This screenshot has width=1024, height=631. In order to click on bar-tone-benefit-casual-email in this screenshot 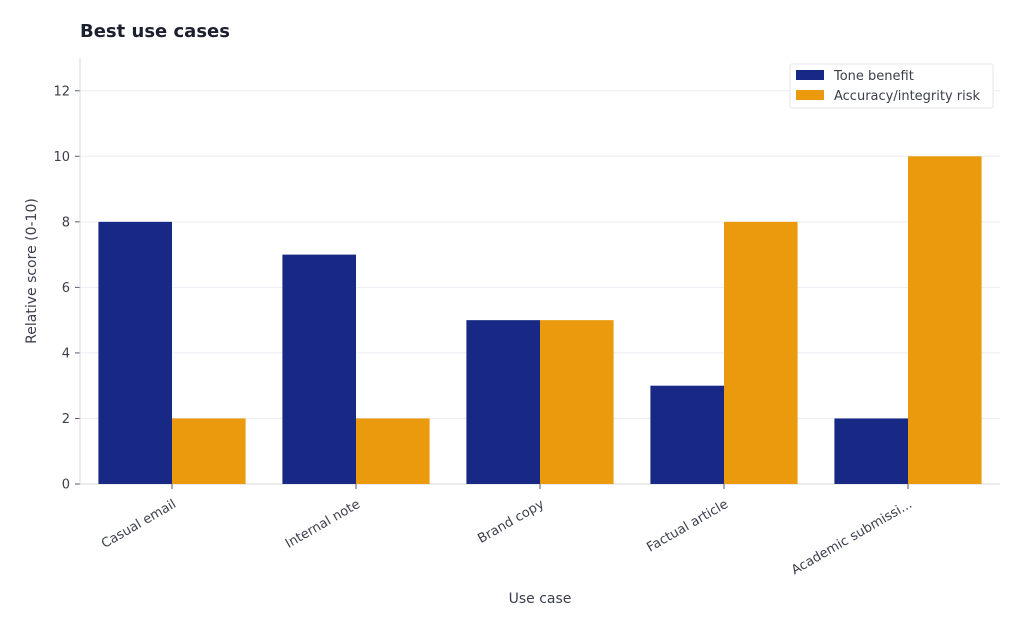, I will do `click(135, 352)`.